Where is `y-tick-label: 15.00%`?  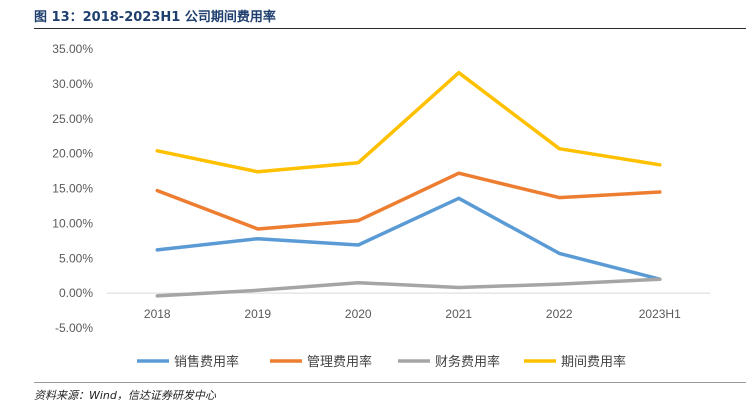
y-tick-label: 15.00% is located at coordinates (72, 189).